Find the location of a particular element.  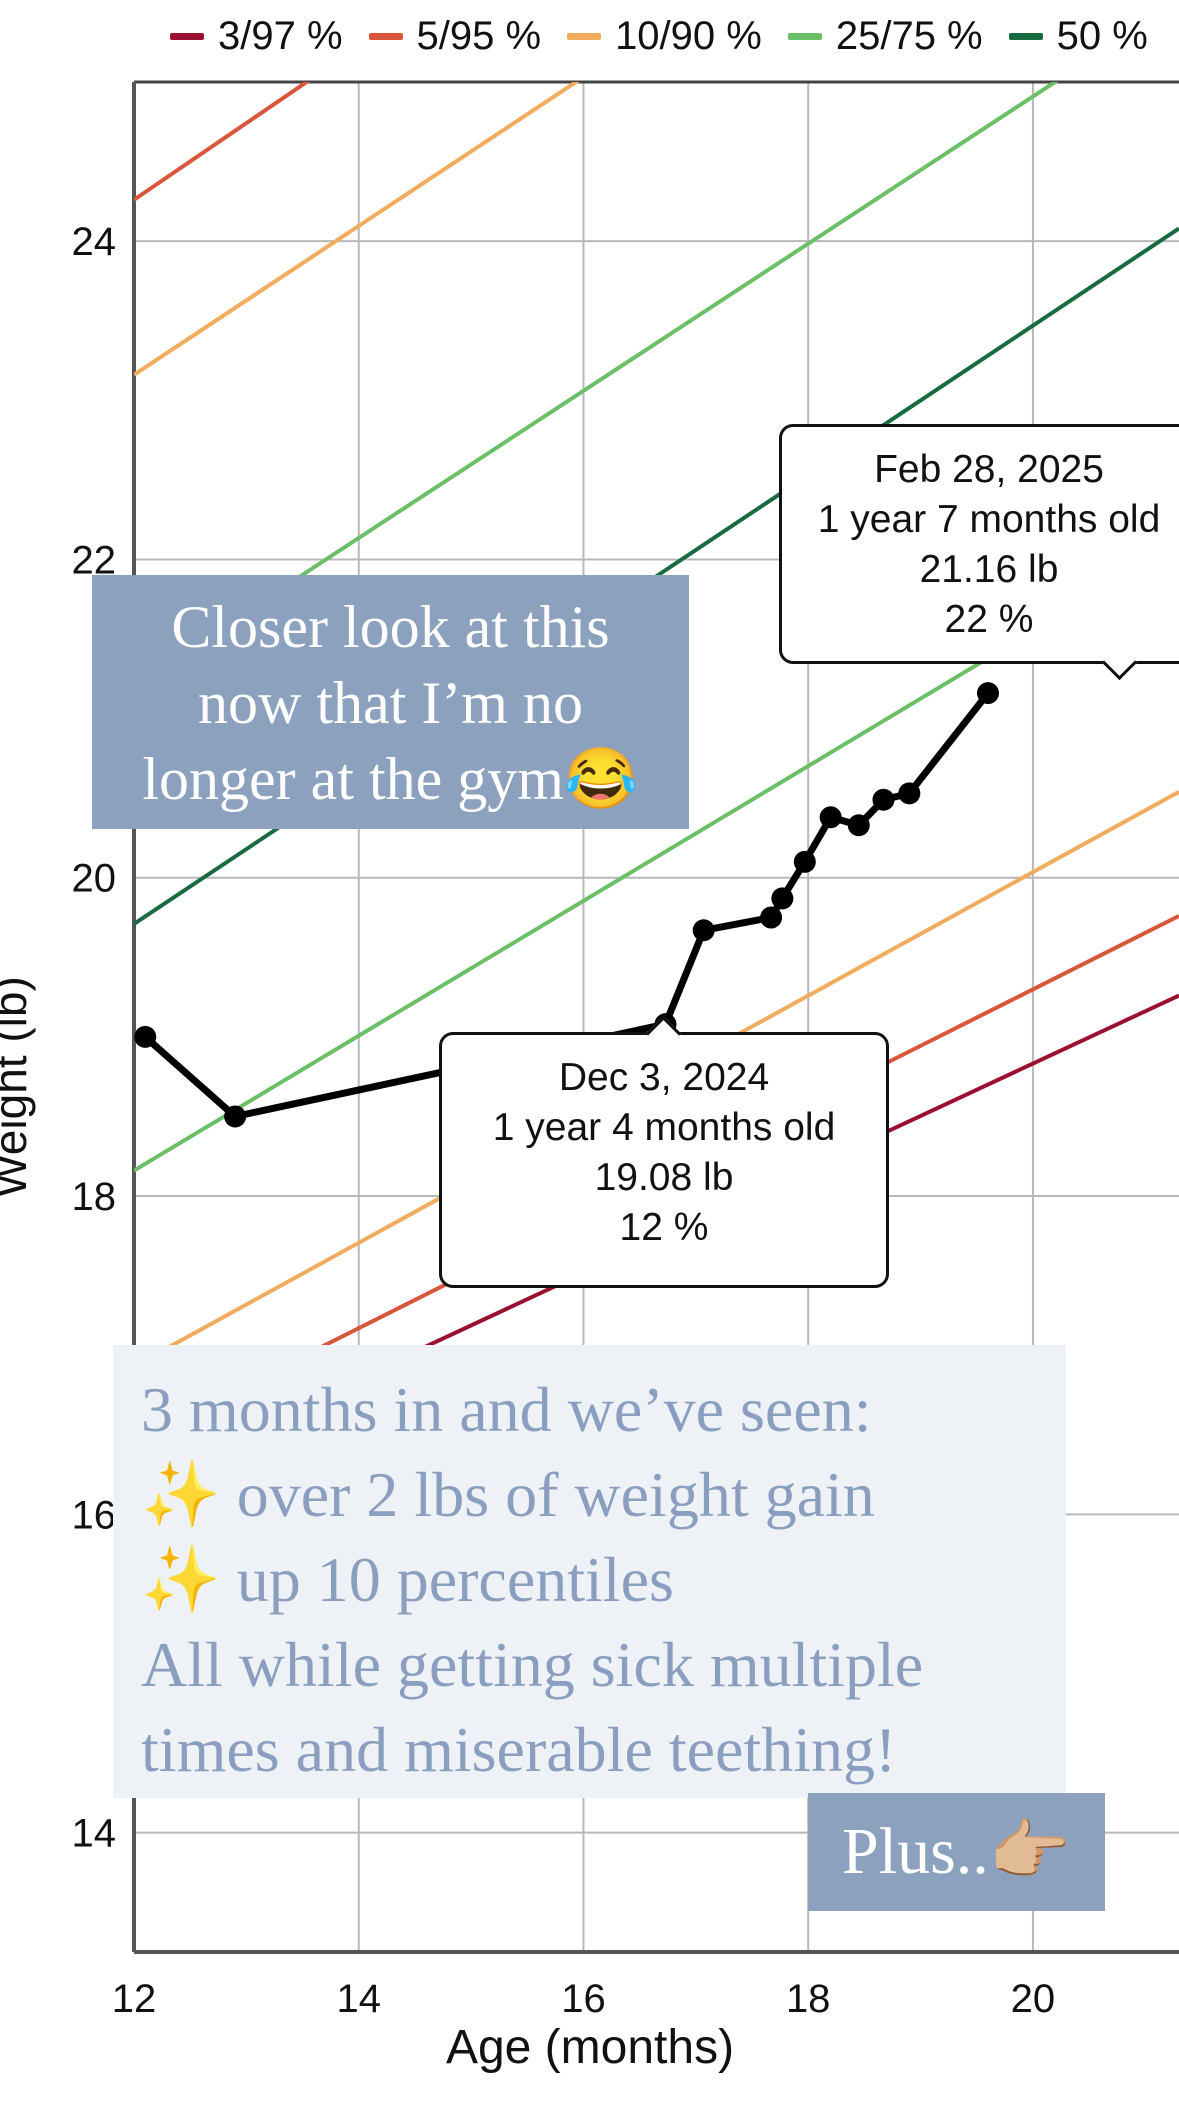

annotation-date: Dec 3, 2024 is located at coordinates (664, 1077).